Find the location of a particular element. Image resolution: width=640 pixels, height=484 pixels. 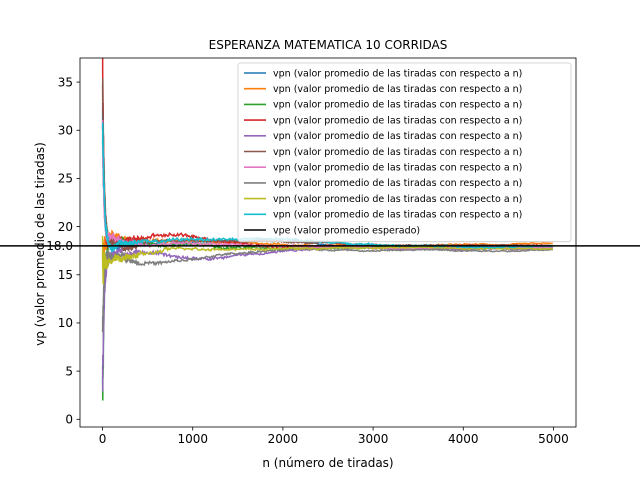

y-tick-label: 25 is located at coordinates (65, 179).